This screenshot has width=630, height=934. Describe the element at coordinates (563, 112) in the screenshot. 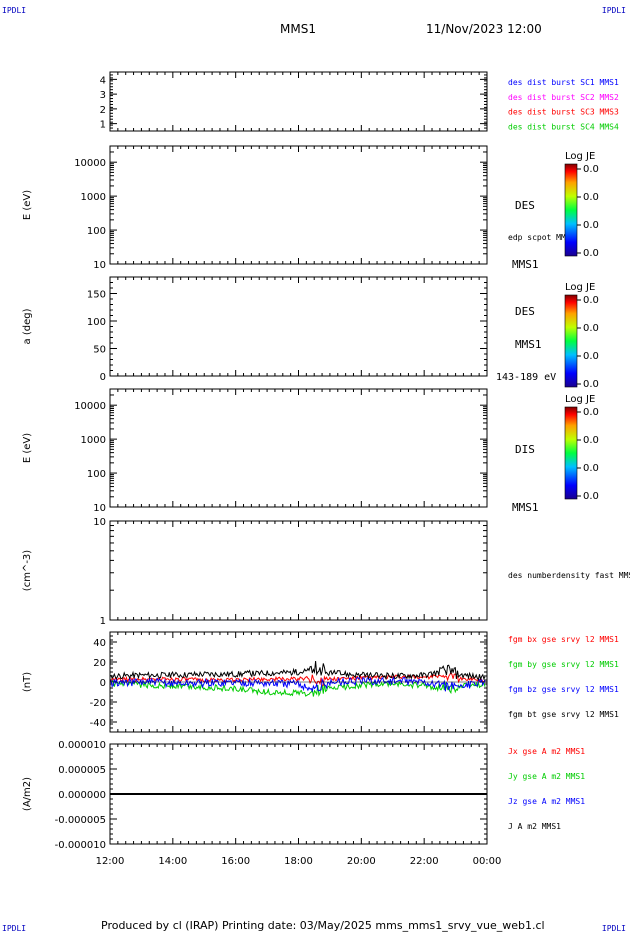

I see `side-label-p1-3: des dist burst SC3 MMS3` at that location.